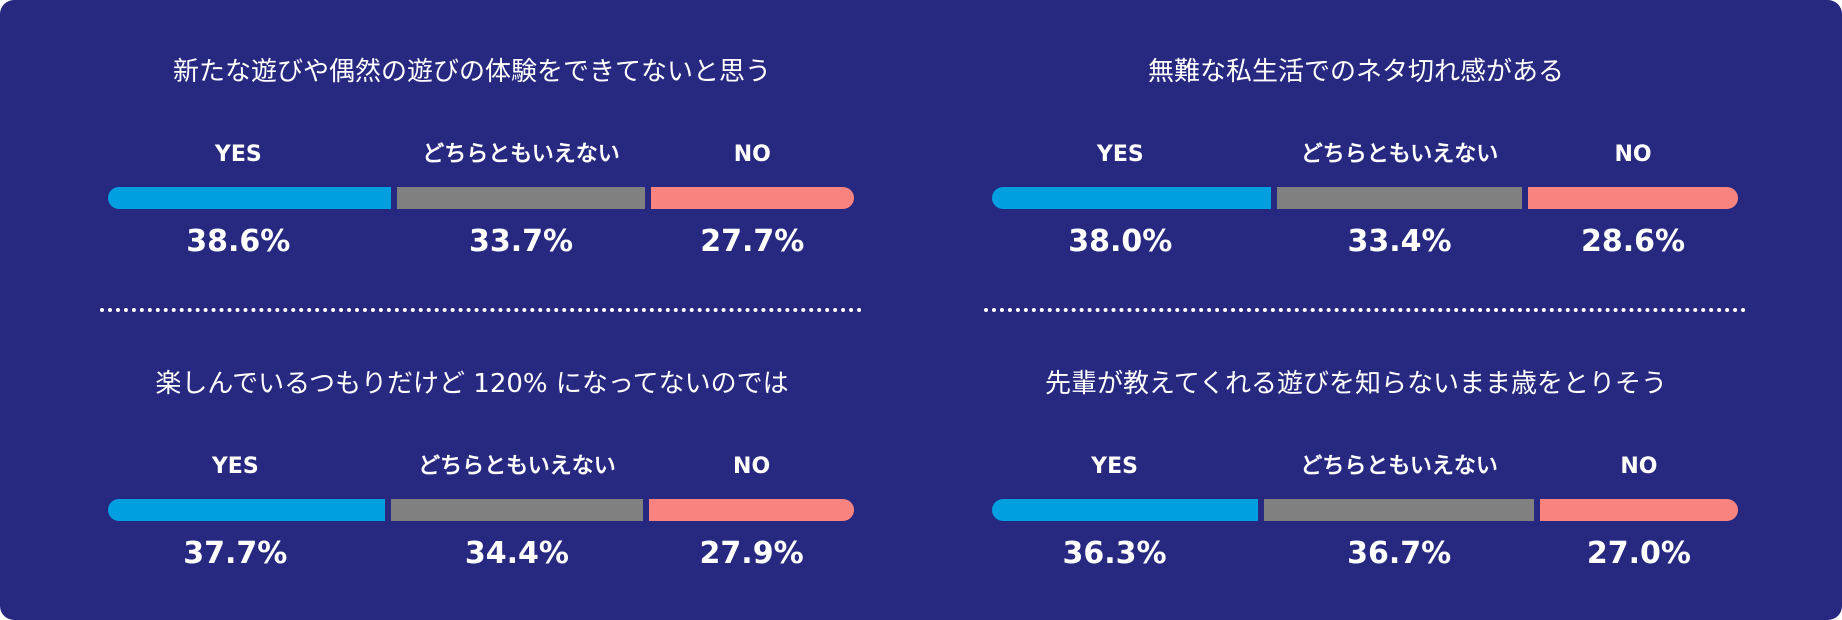 Image resolution: width=1842 pixels, height=620 pixels. Describe the element at coordinates (1638, 553) in the screenshot. I see `value-label-no: 27.0%` at that location.